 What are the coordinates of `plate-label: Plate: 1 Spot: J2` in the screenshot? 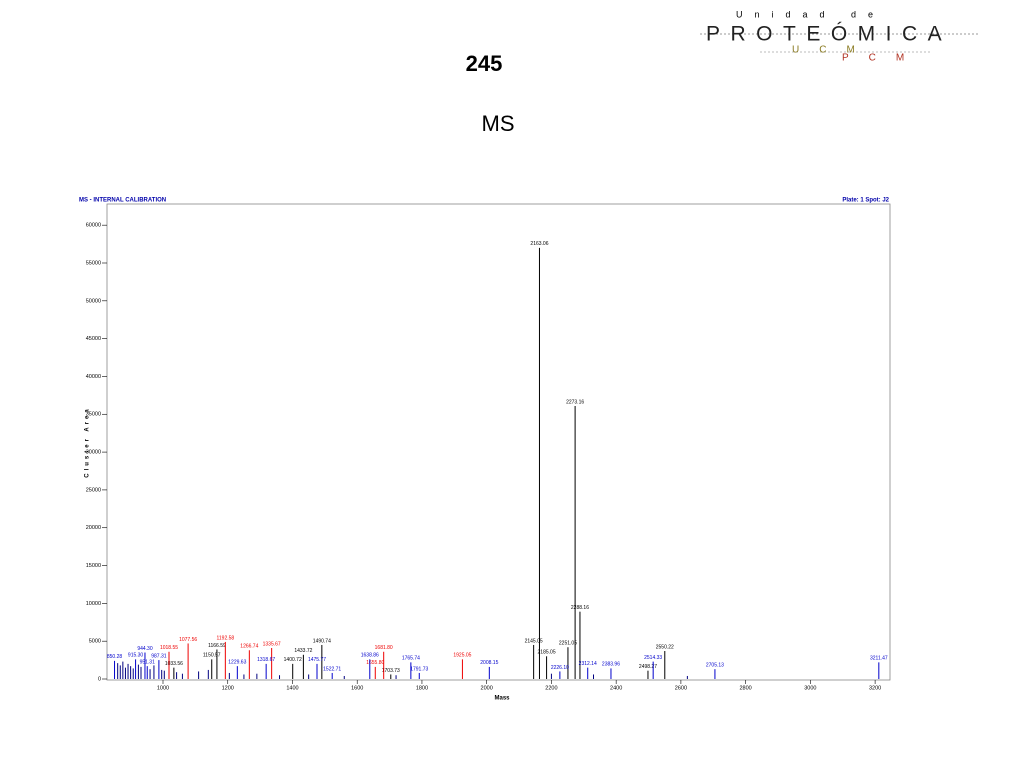 It's located at (865, 201).